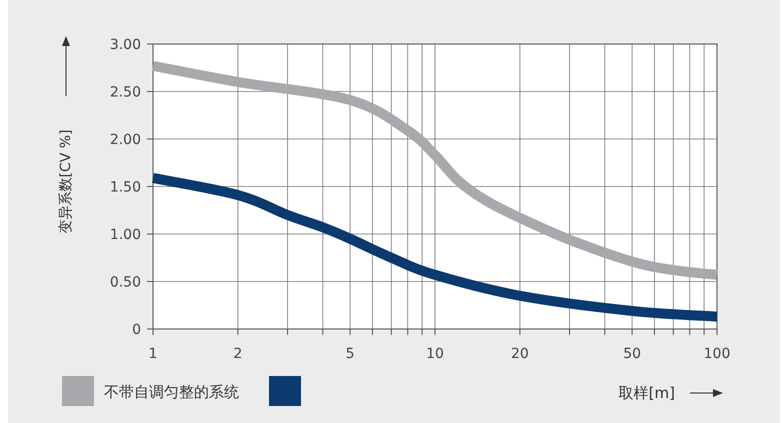  I want to click on y-tick-label: 0, so click(136, 330).